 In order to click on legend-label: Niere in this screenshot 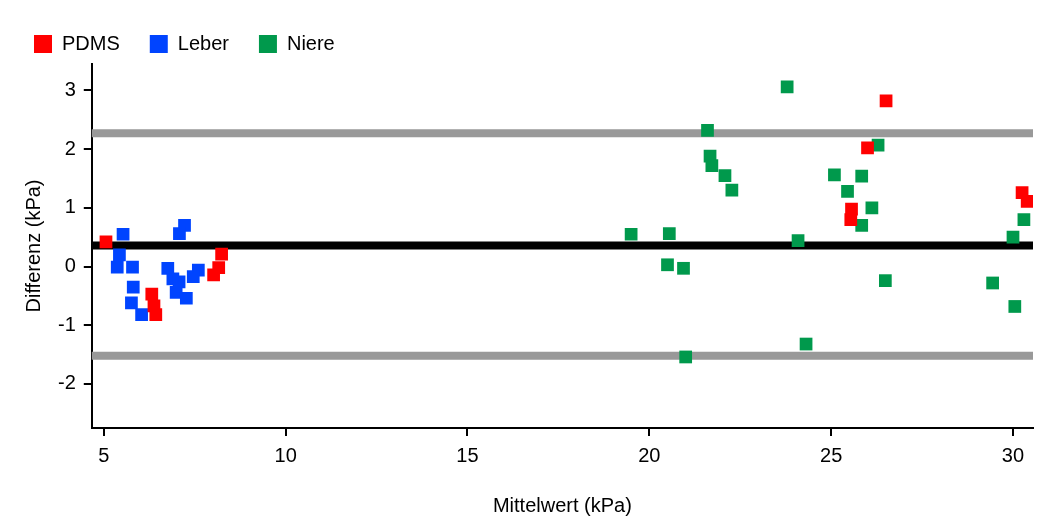, I will do `click(310, 42)`.